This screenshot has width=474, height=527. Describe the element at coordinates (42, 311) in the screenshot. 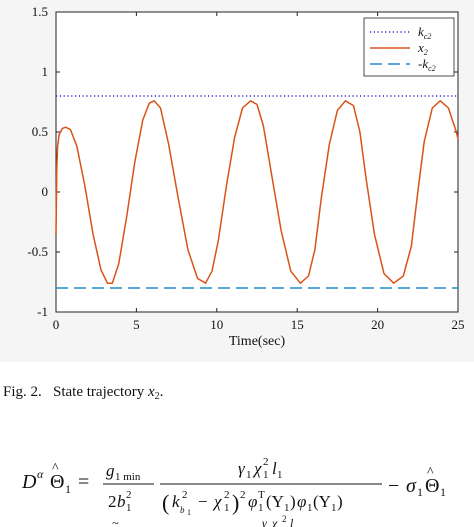

I see `y-tick-label: -1` at that location.